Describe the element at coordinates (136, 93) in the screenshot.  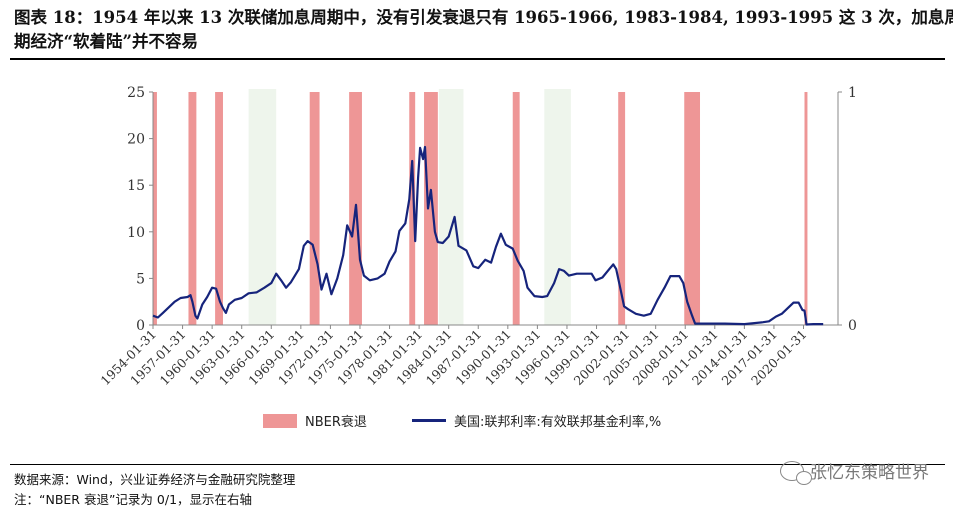
I see `y-left-tick-label: 25` at that location.